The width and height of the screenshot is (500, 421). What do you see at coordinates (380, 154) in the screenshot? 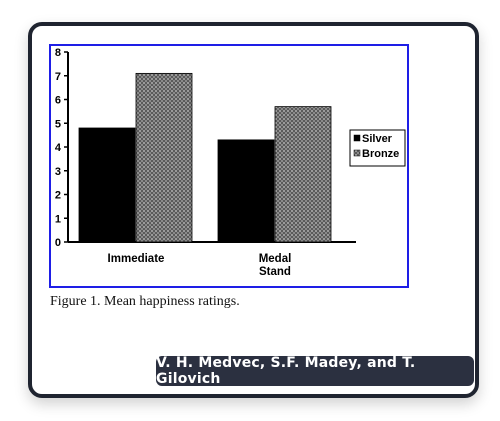
I see `legend-label-bronze: Bronze` at bounding box center [380, 154].